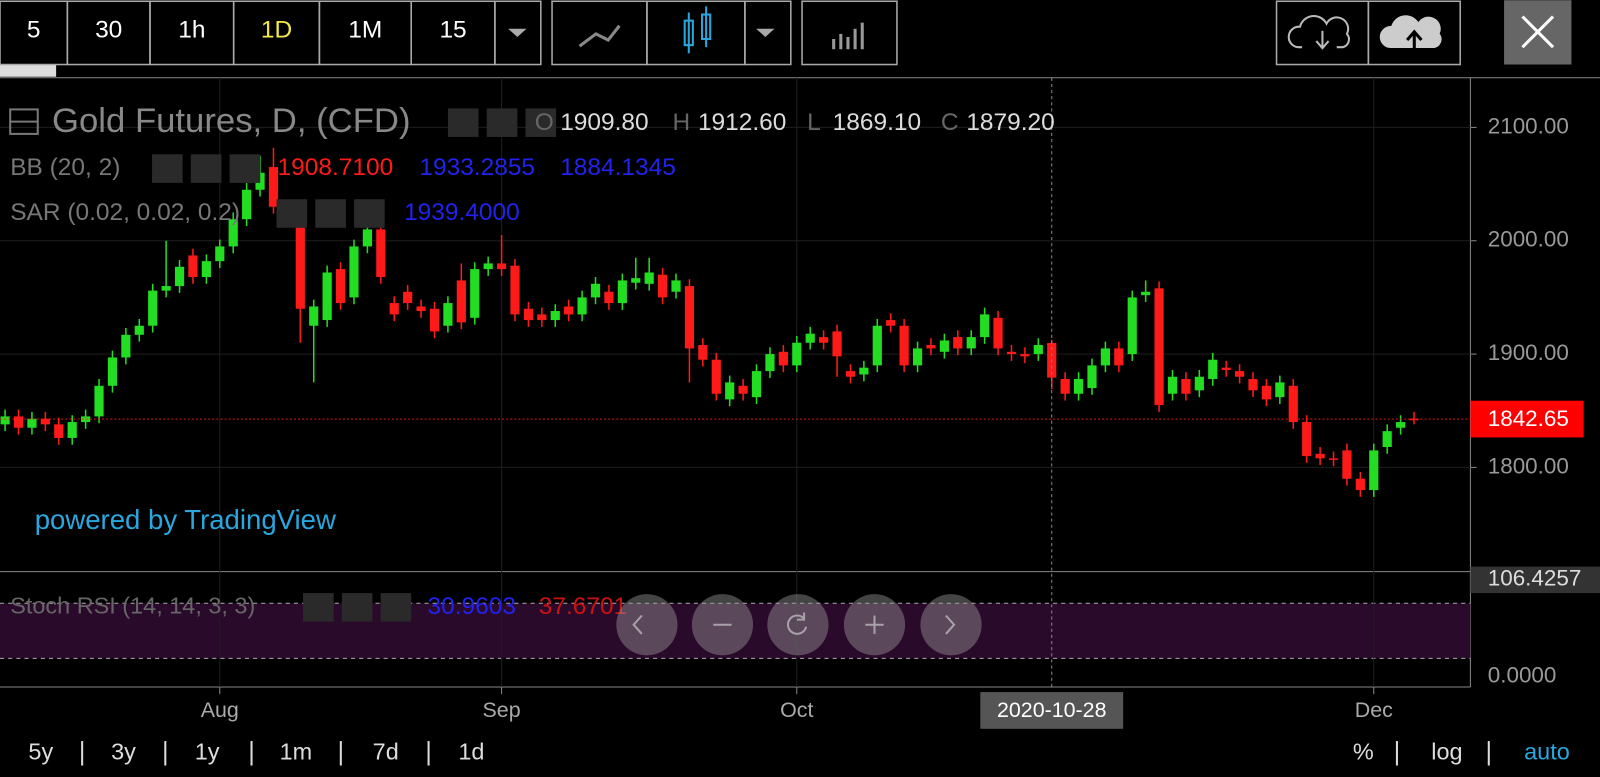 The image size is (1600, 777). What do you see at coordinates (518, 33) in the screenshot?
I see `interval-dropdown` at bounding box center [518, 33].